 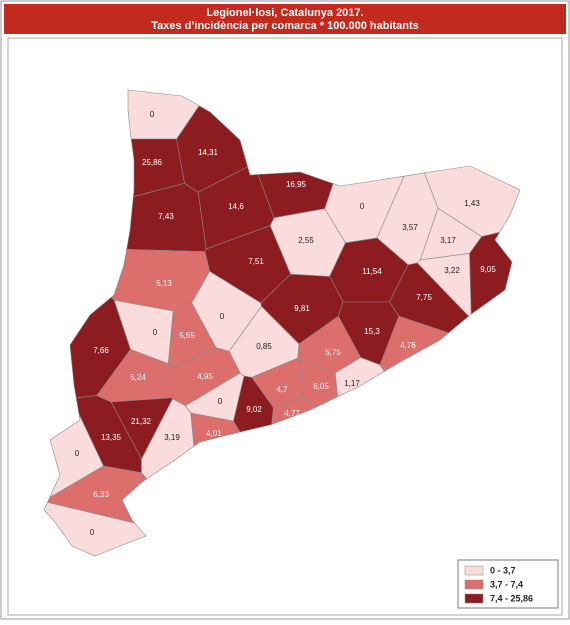 I want to click on region-label: 3,17, so click(x=448, y=240).